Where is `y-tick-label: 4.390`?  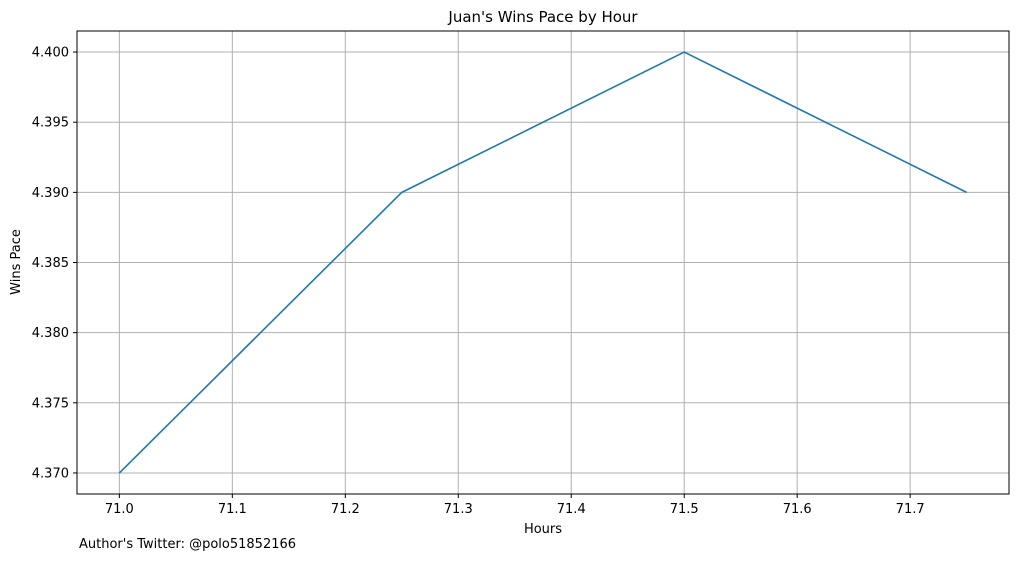
y-tick-label: 4.390 is located at coordinates (50, 193).